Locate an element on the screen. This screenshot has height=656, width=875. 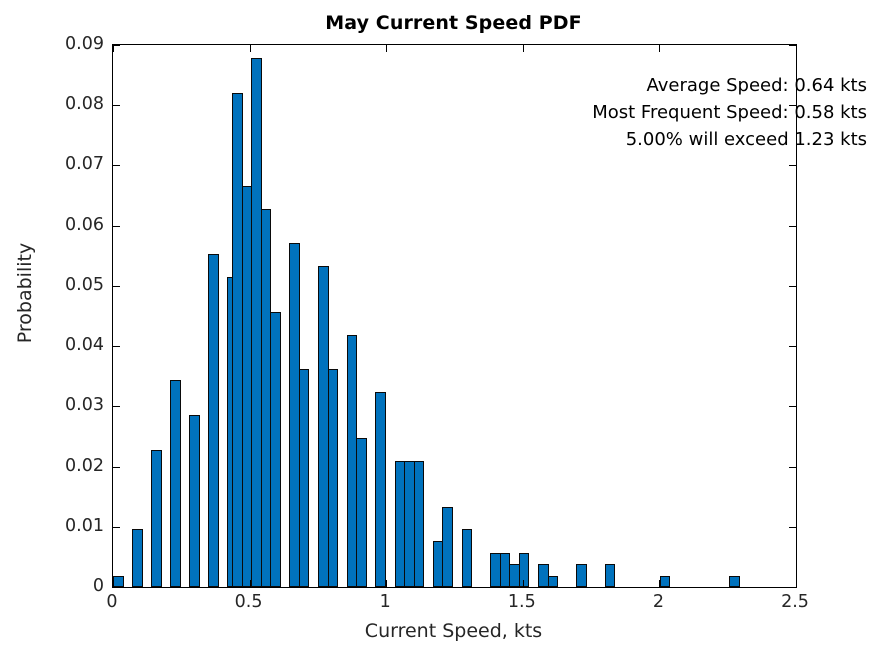
y-tick-label: 0.02 is located at coordinates (84, 465).